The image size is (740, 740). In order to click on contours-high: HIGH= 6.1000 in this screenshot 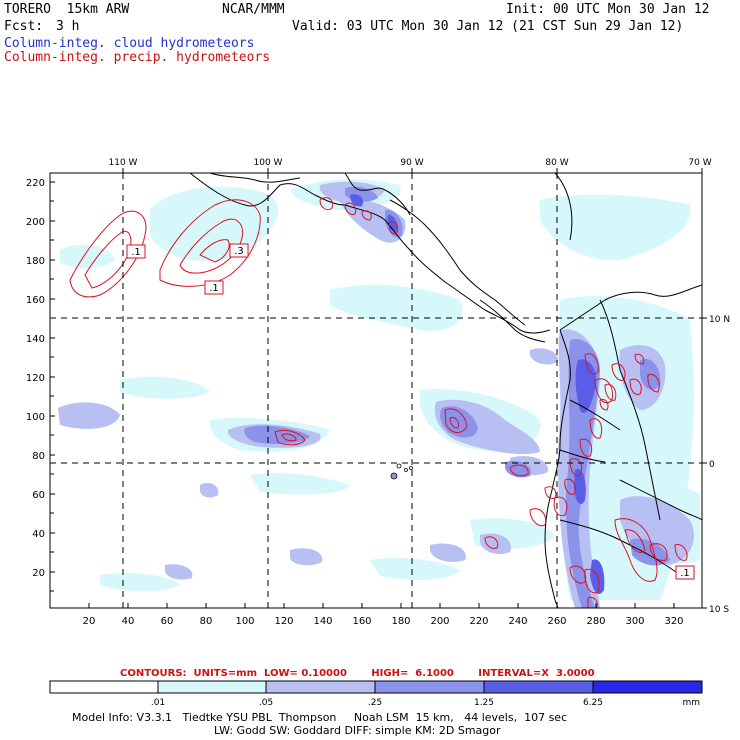, I will do `click(412, 673)`.